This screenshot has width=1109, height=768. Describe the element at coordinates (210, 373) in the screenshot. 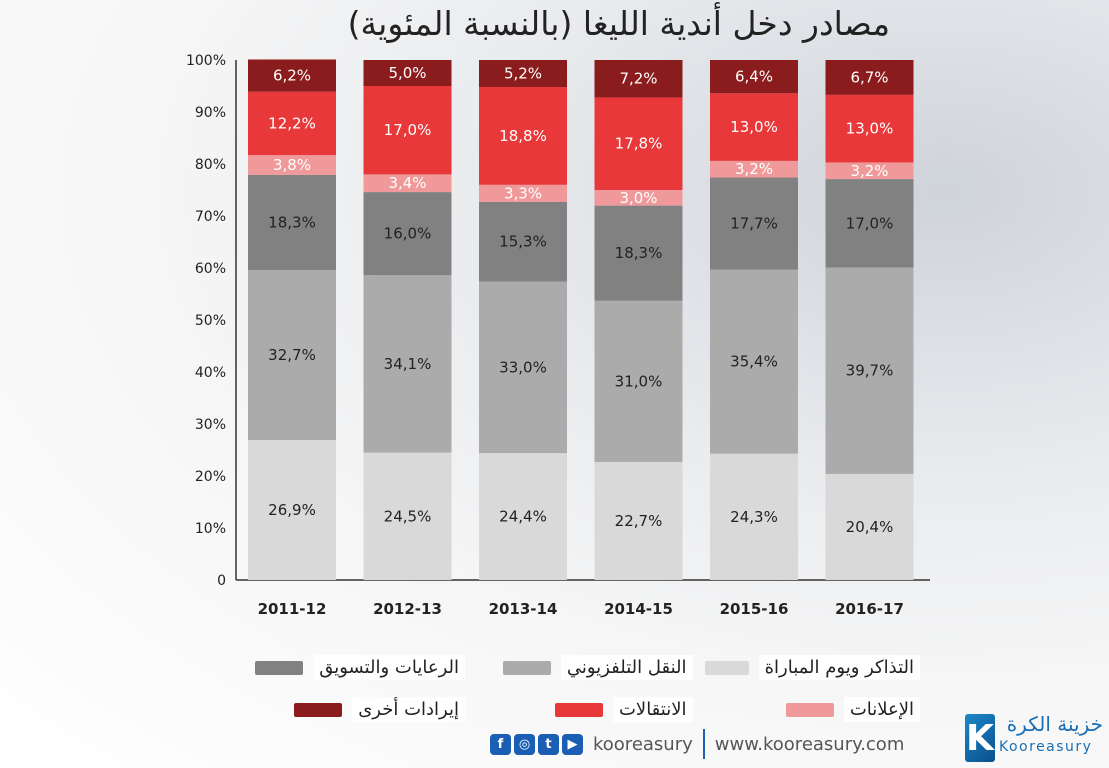

I see `y-tick-label: 40%` at that location.